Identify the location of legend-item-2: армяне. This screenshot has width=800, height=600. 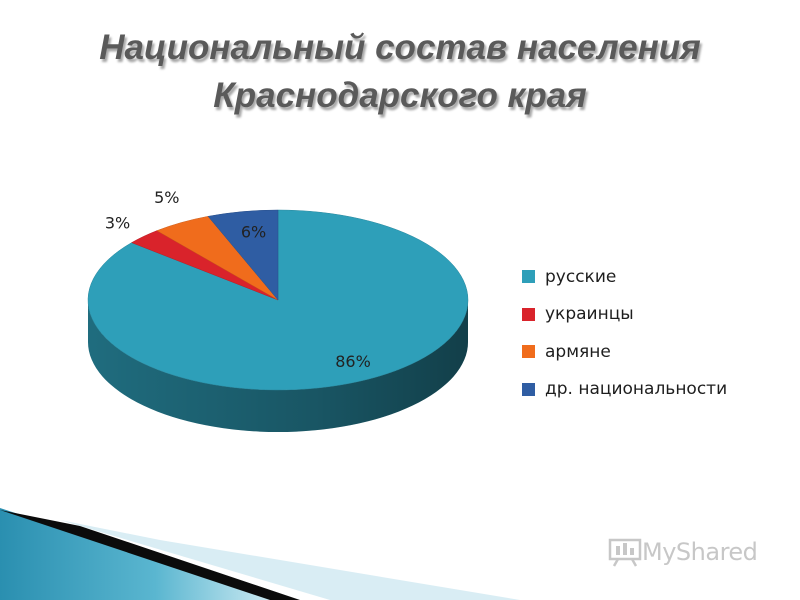
(624, 352).